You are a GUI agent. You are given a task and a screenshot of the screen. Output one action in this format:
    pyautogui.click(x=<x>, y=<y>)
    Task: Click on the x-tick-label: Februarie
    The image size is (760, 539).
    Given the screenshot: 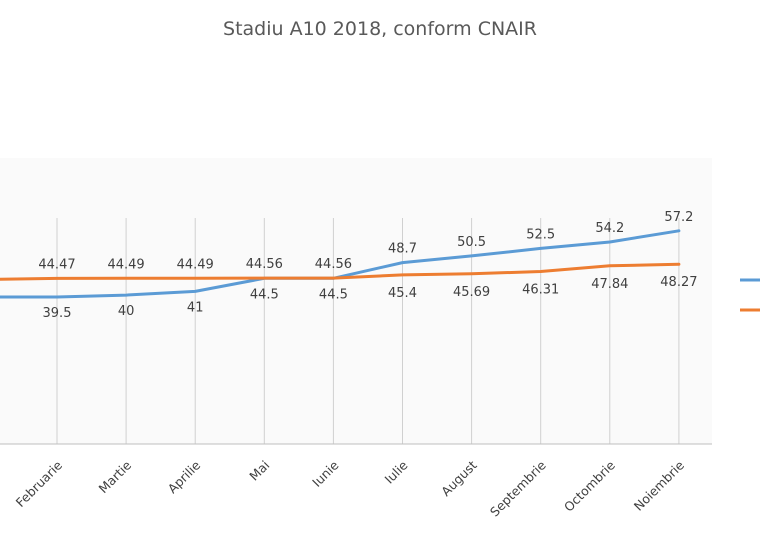 What is the action you would take?
    pyautogui.click(x=39, y=483)
    